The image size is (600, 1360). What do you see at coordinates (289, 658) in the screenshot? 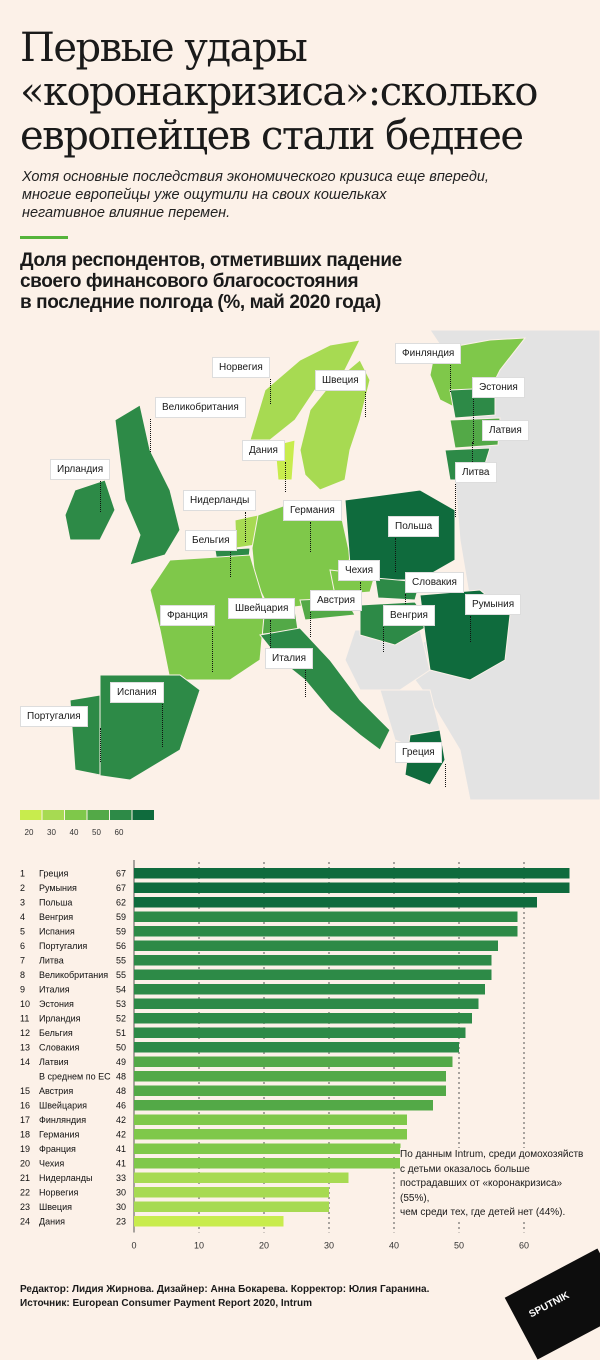
I see `map-label: Италия` at bounding box center [289, 658].